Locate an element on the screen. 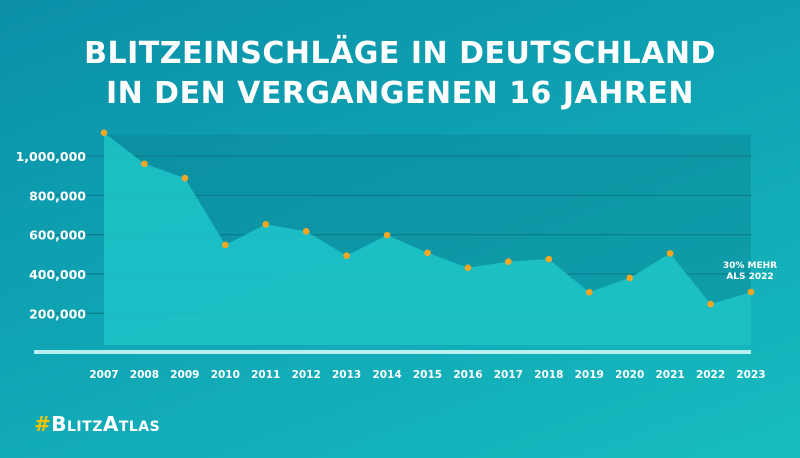 The width and height of the screenshot is (800, 458). y-tick-label: 200,000 is located at coordinates (57, 313).